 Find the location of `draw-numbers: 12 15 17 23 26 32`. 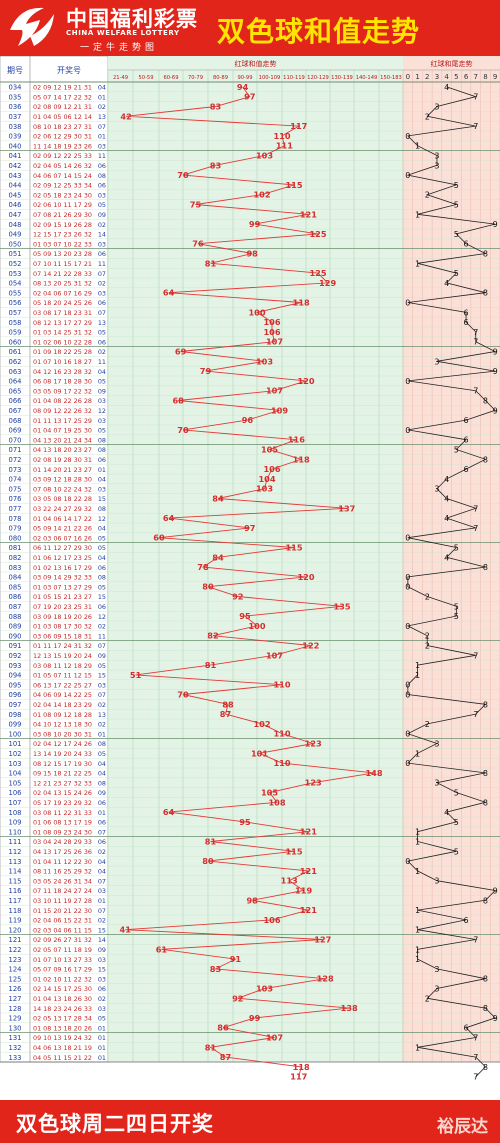

draw-numbers: 12 15 17 23 26 32 is located at coordinates (62, 235).